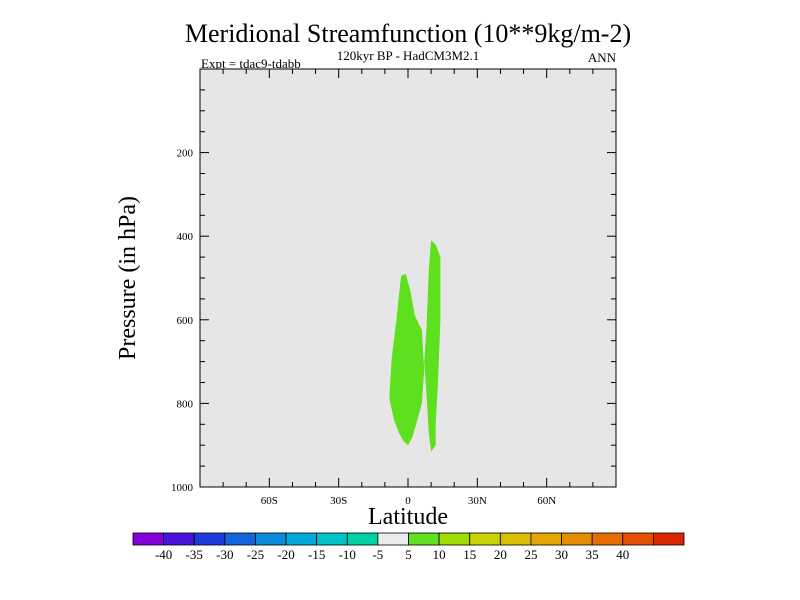 This screenshot has width=800, height=600. Describe the element at coordinates (432, 346) in the screenshot. I see `contour-5-10-right` at that location.